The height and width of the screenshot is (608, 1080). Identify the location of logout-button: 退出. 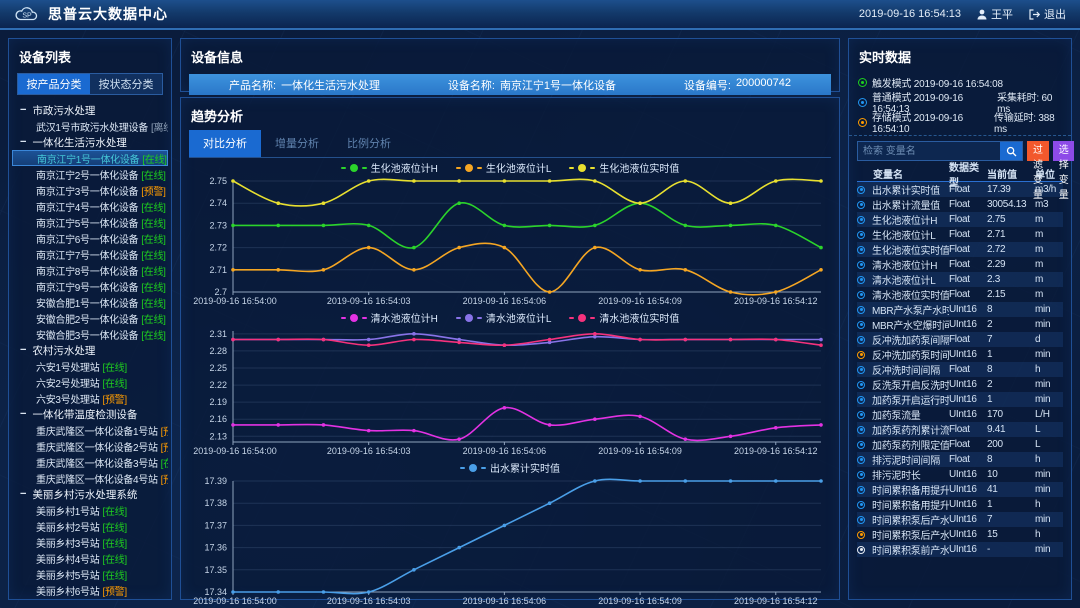
(1047, 14).